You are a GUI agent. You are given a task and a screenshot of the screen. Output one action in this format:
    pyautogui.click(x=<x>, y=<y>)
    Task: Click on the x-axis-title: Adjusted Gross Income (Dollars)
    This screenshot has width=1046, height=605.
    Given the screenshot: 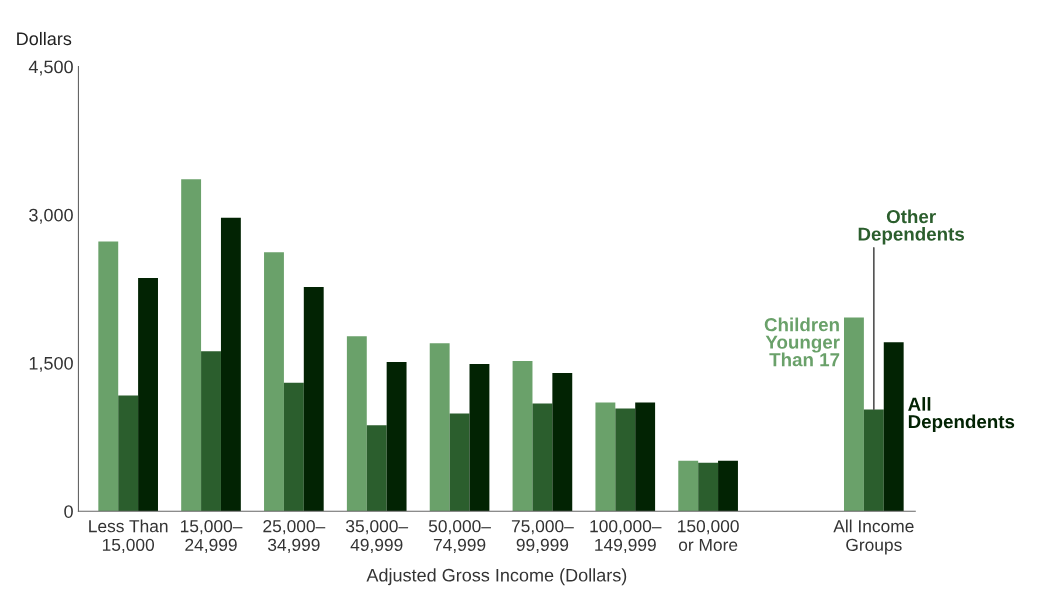 What is the action you would take?
    pyautogui.click(x=496, y=577)
    